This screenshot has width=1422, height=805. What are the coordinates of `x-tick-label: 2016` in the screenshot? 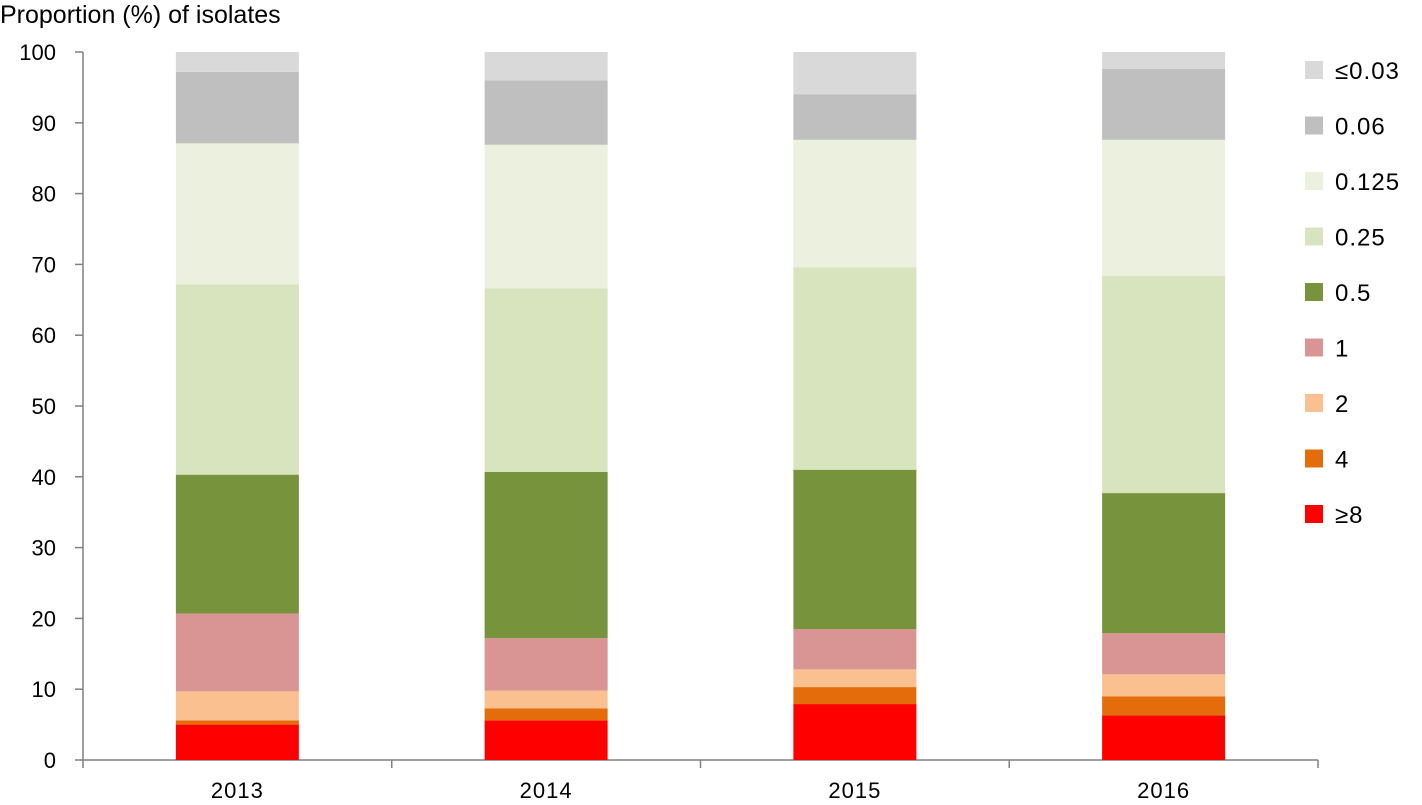 It's located at (1163, 789).